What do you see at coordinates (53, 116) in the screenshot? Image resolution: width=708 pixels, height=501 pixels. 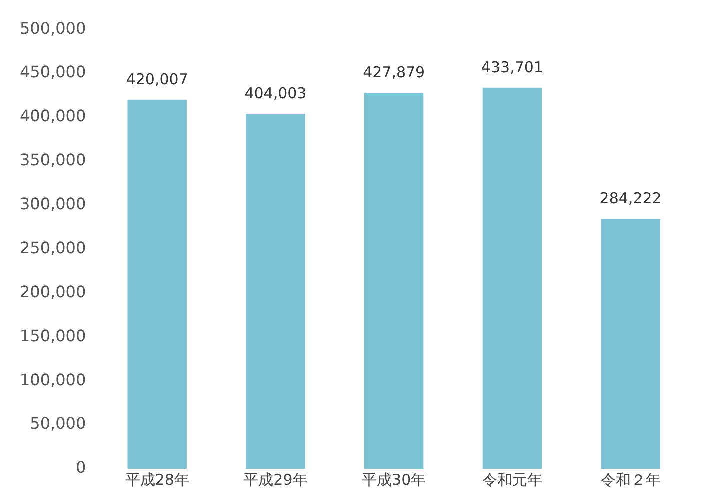 I see `y-tick-label: 400,000` at bounding box center [53, 116].